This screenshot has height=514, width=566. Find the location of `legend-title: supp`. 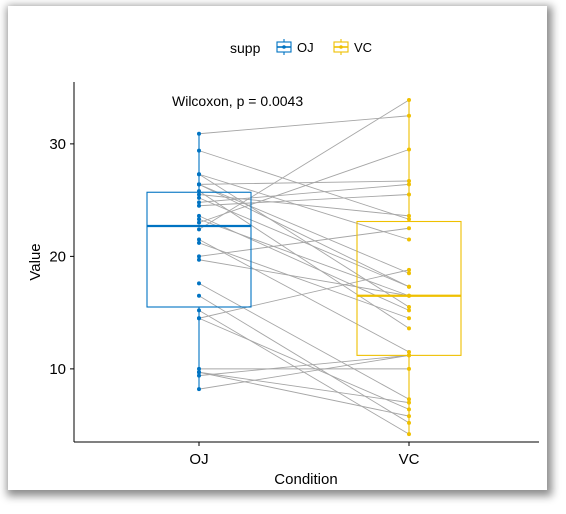

legend-title: supp is located at coordinates (245, 48).